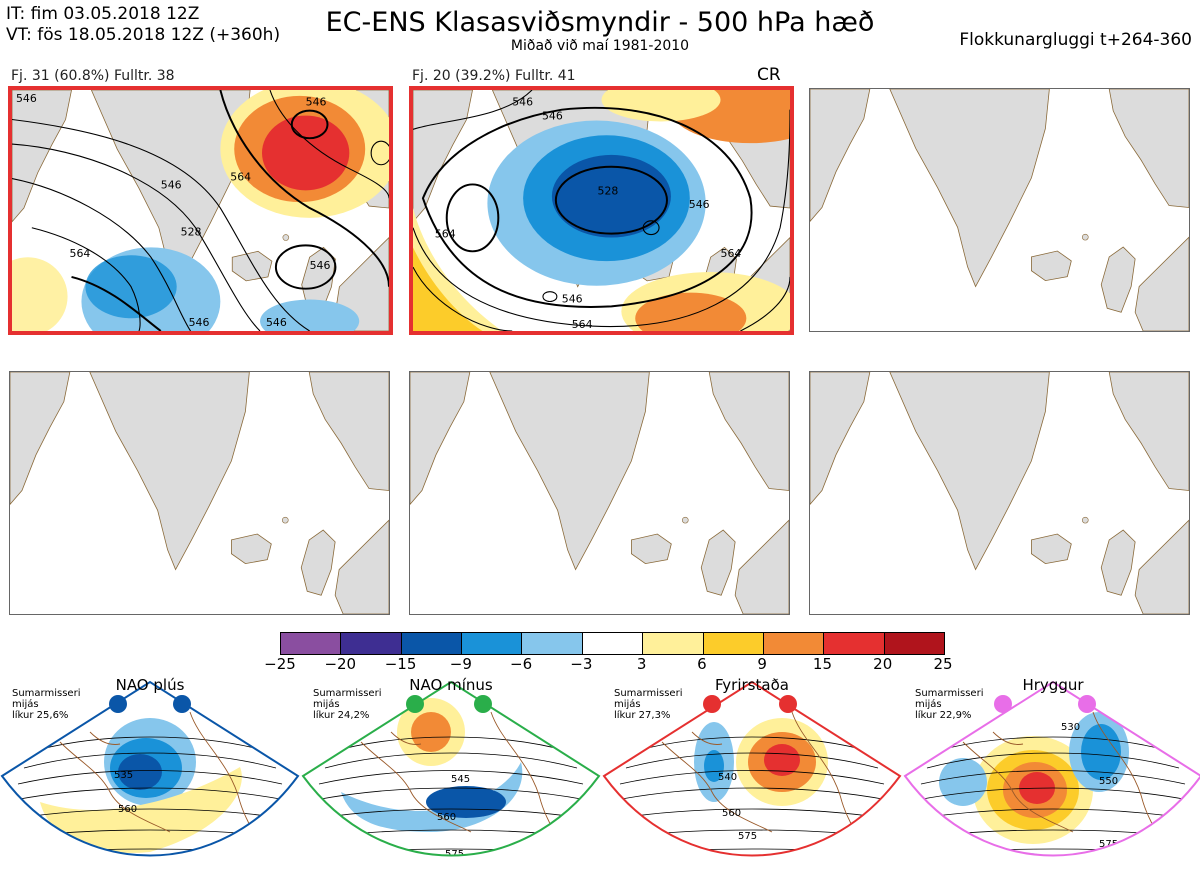 The image size is (1200, 871). I want to click on panel-2-tag: CR, so click(769, 75).